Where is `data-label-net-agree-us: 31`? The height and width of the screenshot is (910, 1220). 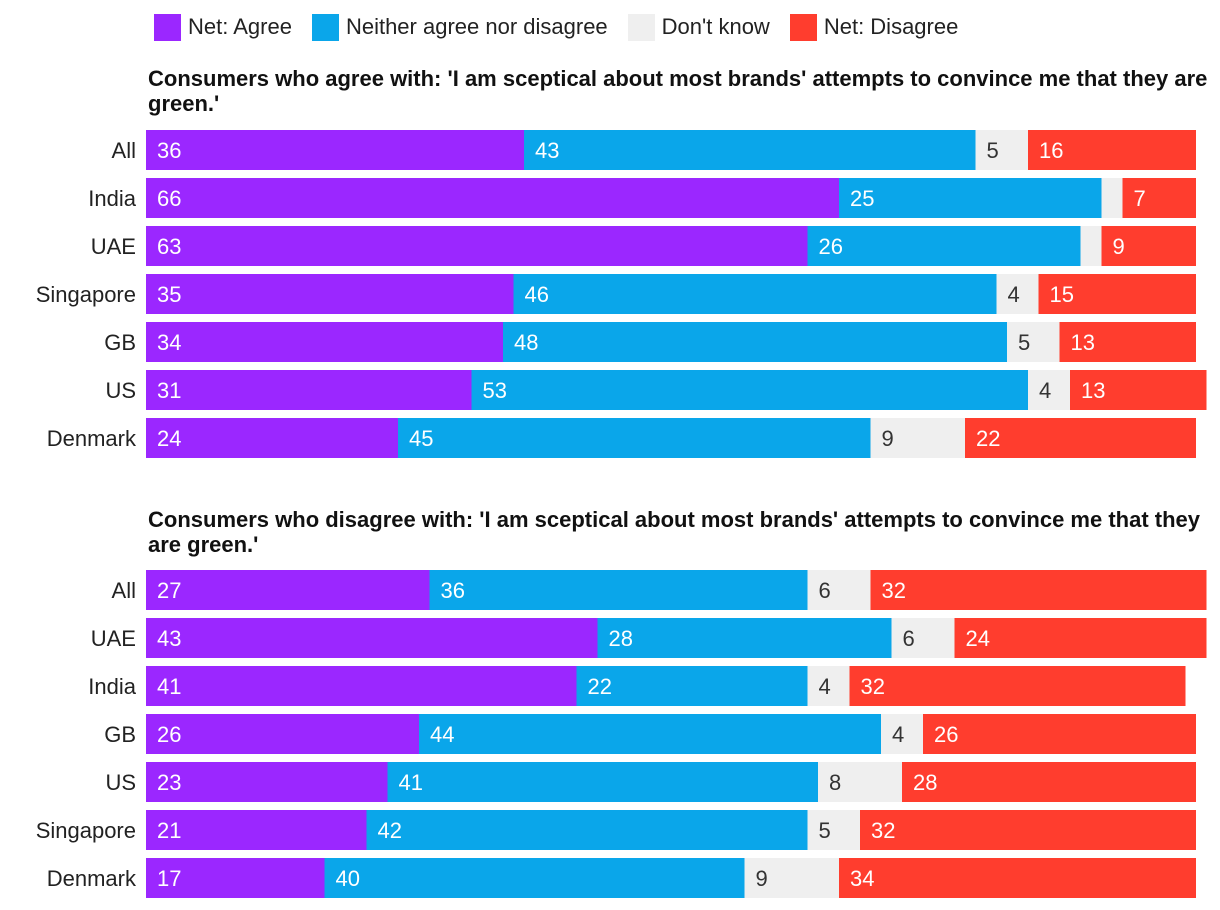
data-label-net-agree-us: 31 is located at coordinates (169, 390).